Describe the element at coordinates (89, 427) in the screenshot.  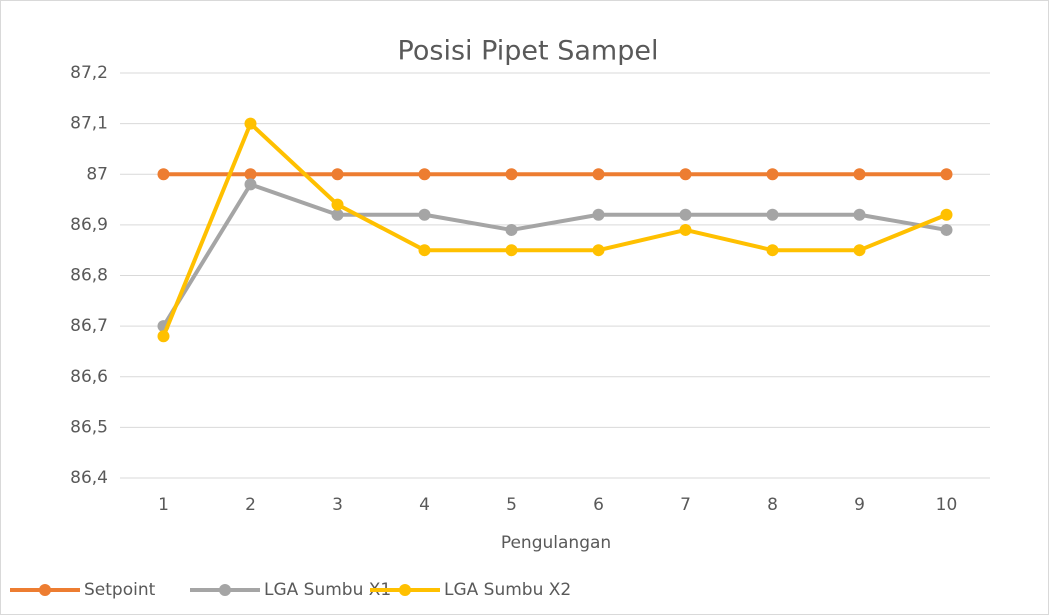
I see `y-tick-label: 86,5` at that location.